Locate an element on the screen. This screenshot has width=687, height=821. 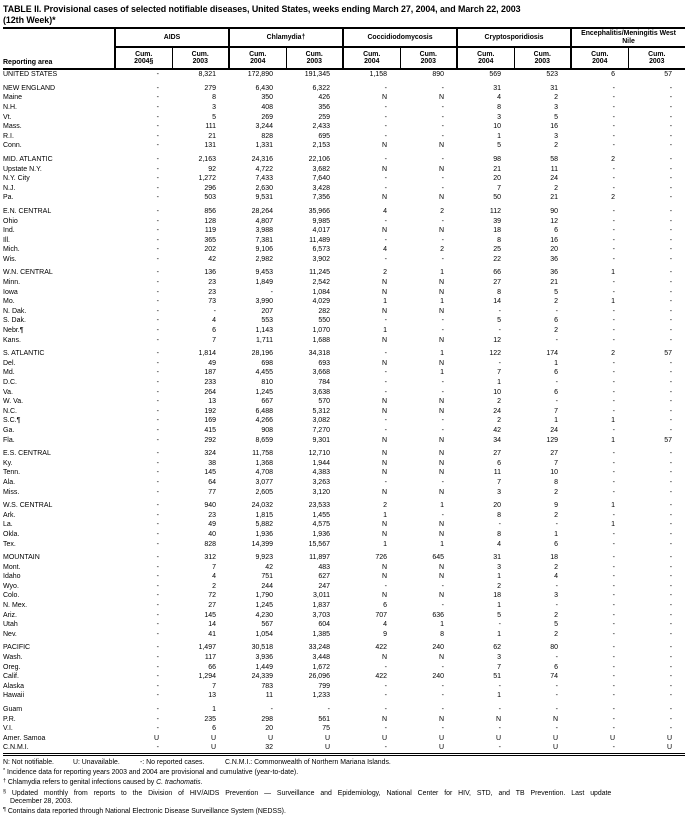
value-cell: 10 is located at coordinates (497, 392).